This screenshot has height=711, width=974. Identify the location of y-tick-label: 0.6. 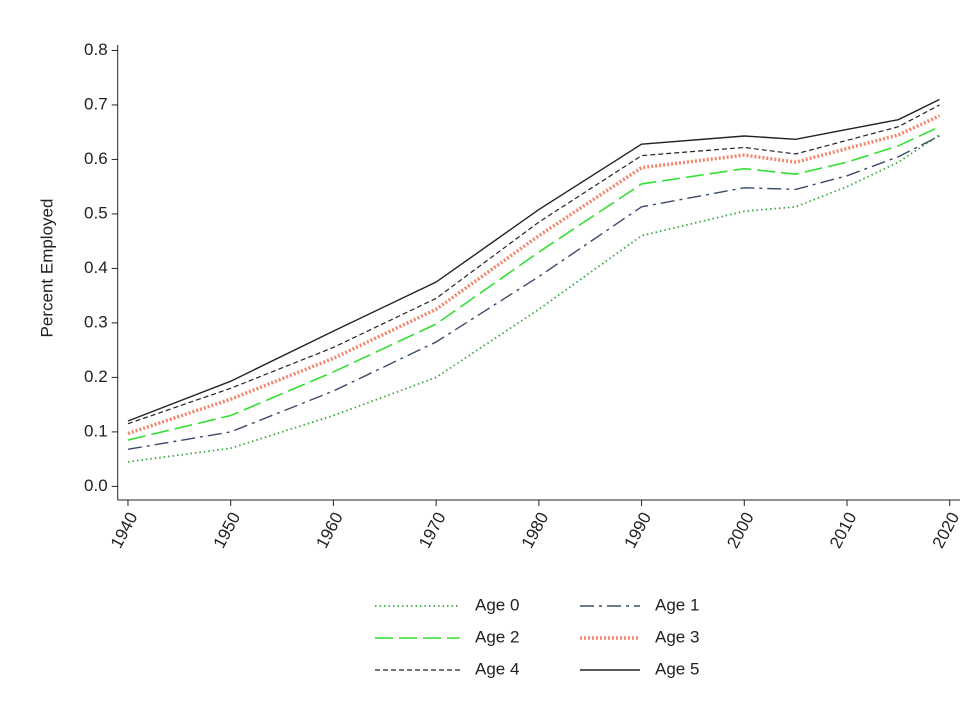
(96, 158).